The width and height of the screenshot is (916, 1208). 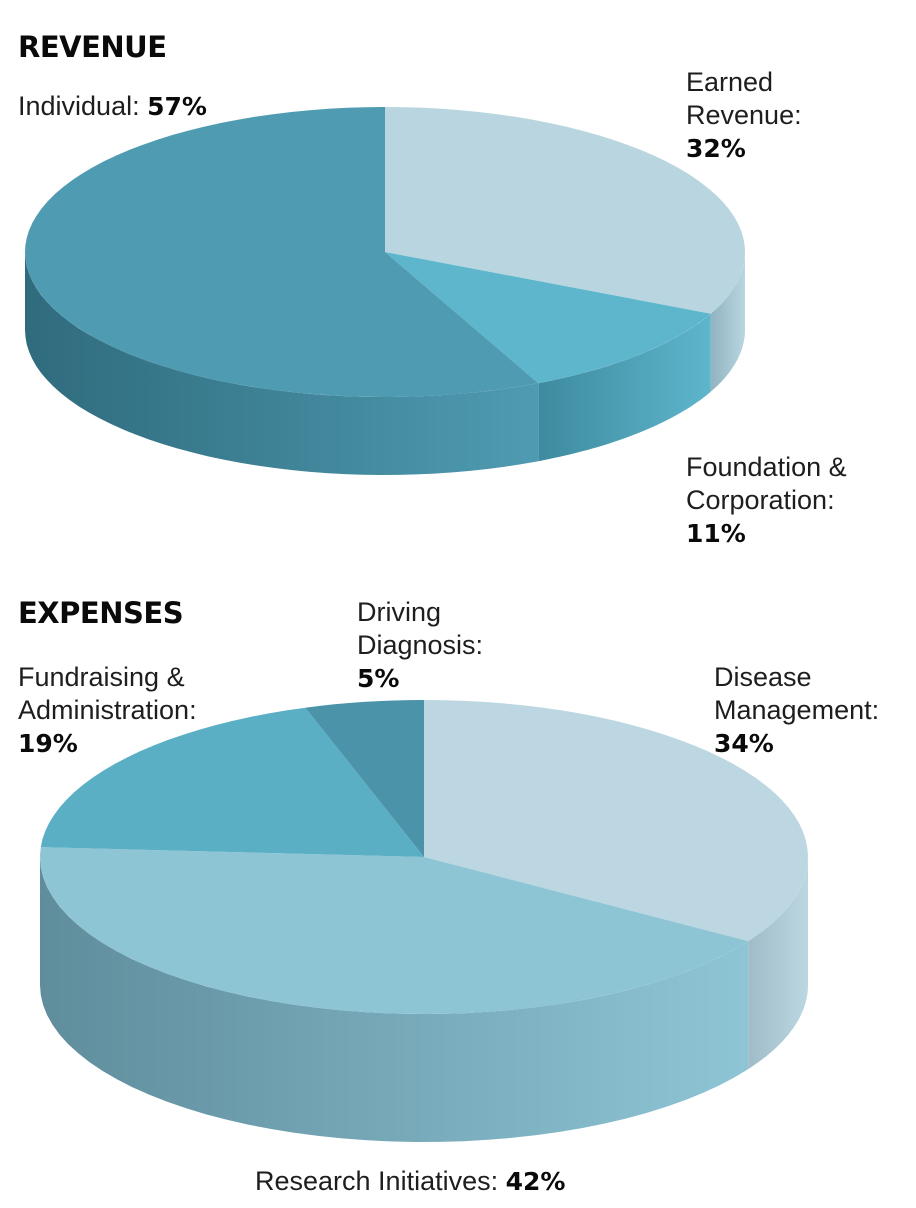 I want to click on revenue-label-individual-value: 57%, so click(x=177, y=106).